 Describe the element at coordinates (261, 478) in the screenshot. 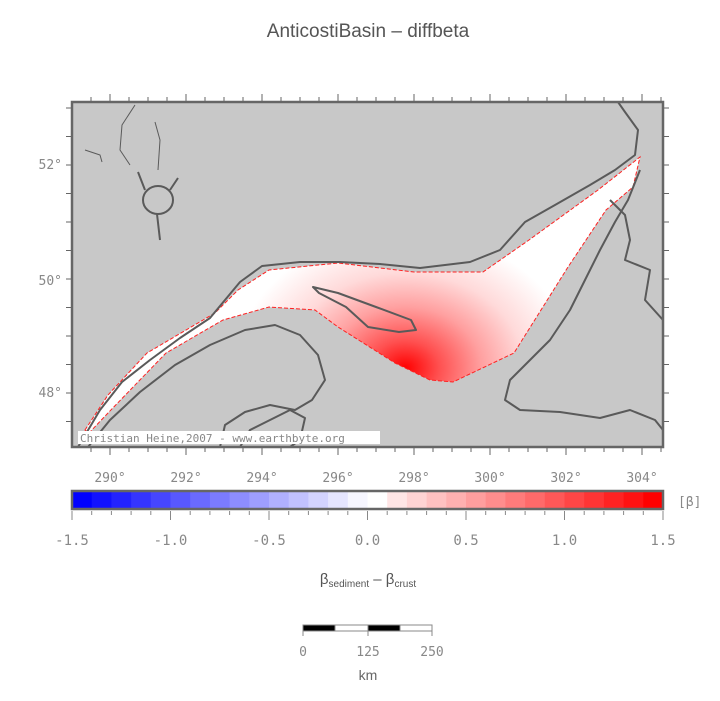

I see `lon-label: 294°` at that location.